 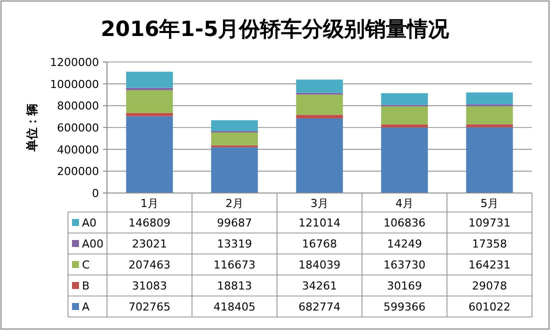 What do you see at coordinates (149, 203) in the screenshot?
I see `x-tick-label: 1月` at bounding box center [149, 203].